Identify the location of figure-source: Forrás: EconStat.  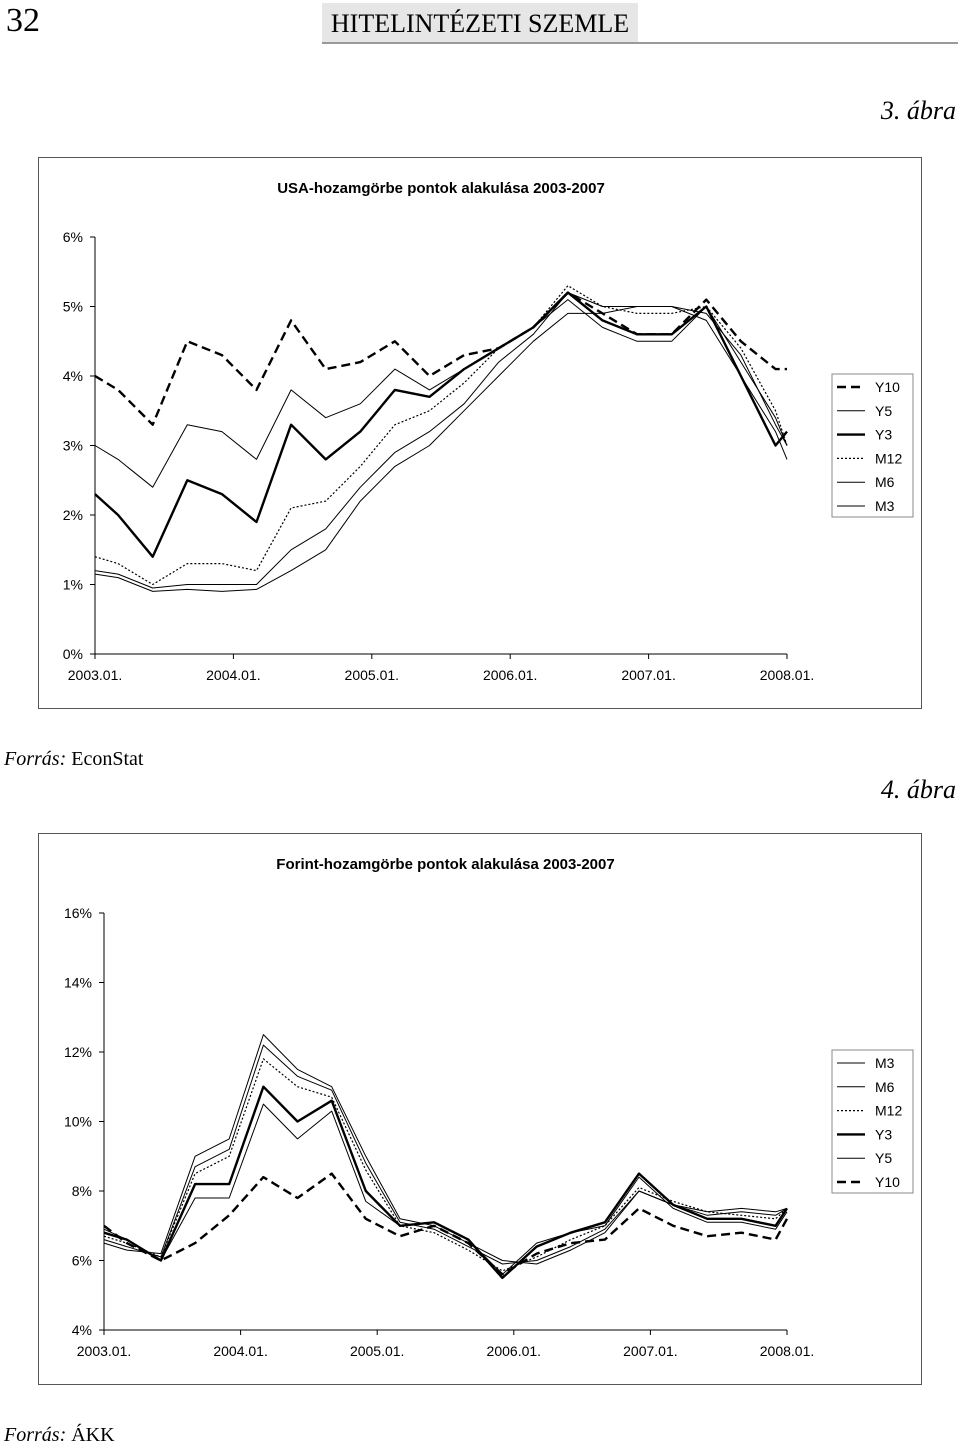
(73, 759).